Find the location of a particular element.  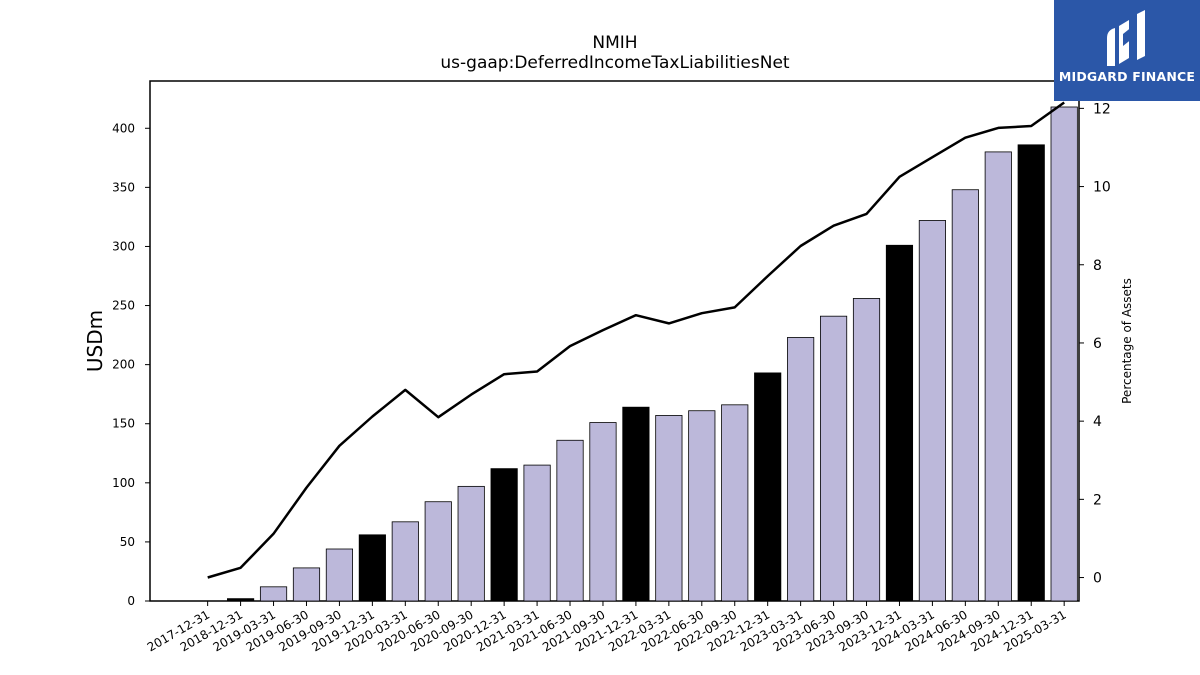

y-tick-label: 400 is located at coordinates (123, 128).